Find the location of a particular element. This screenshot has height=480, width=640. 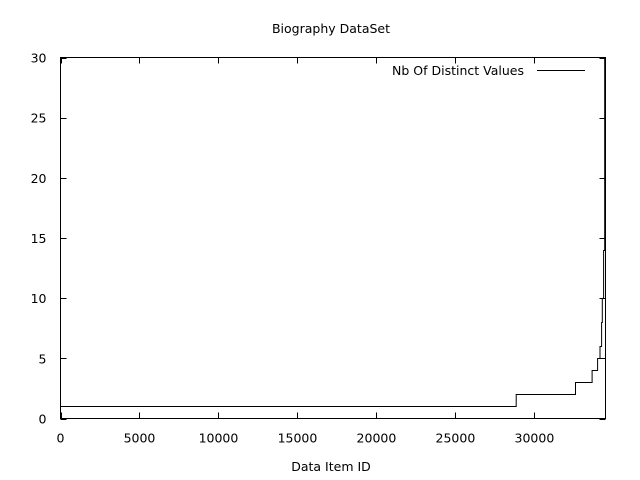

x-tick-label: 10000 is located at coordinates (219, 438).